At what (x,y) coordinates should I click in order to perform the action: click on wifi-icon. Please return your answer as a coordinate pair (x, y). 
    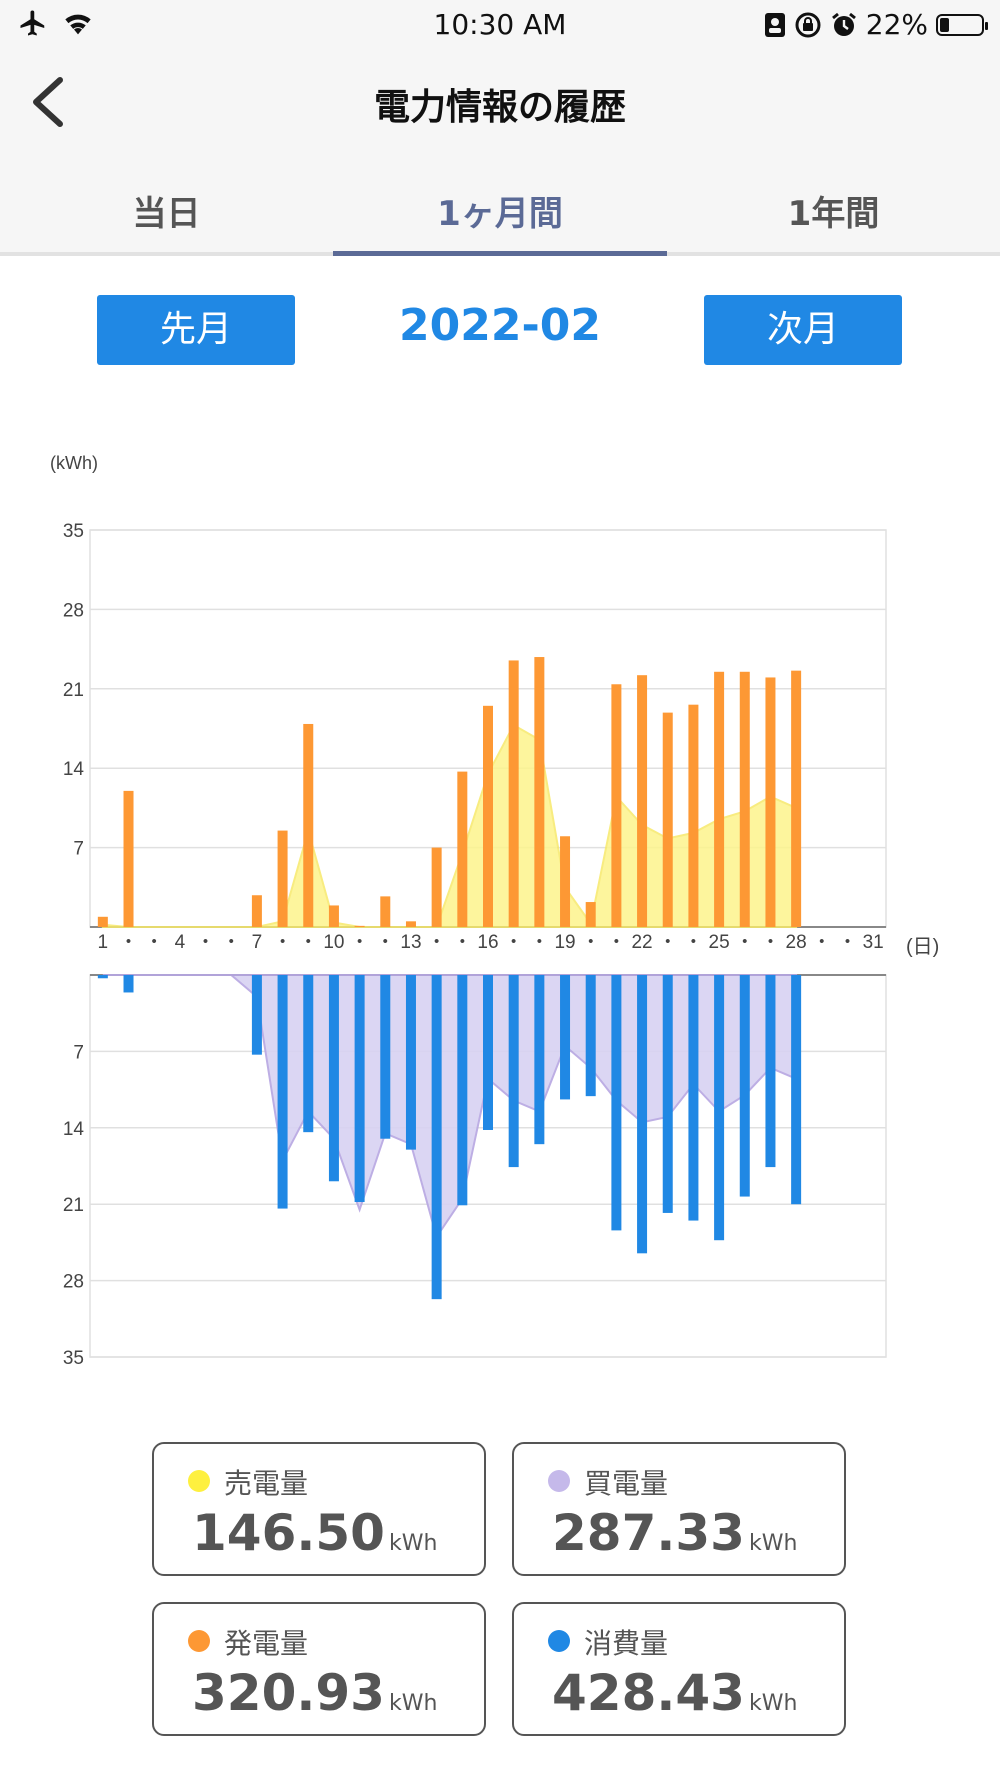
    Looking at the image, I should click on (78, 24).